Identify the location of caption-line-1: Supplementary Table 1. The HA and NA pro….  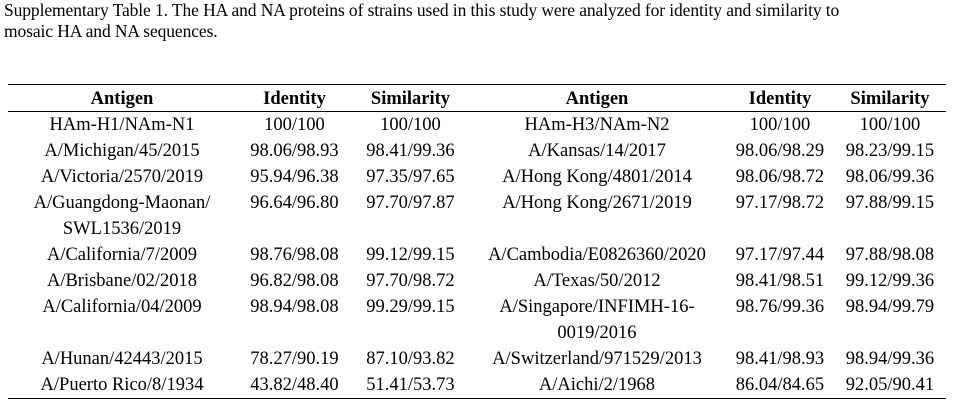
(422, 10).